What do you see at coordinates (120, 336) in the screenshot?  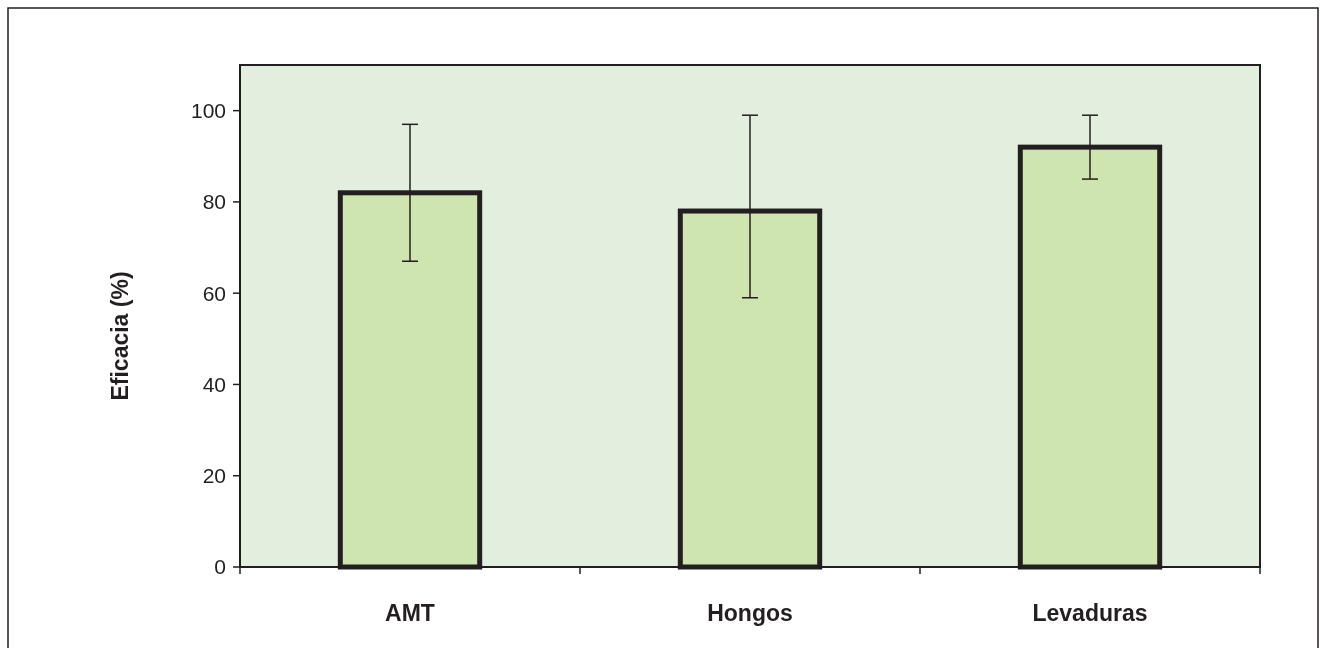 I see `y-axis-title: Eficacia (%)` at bounding box center [120, 336].